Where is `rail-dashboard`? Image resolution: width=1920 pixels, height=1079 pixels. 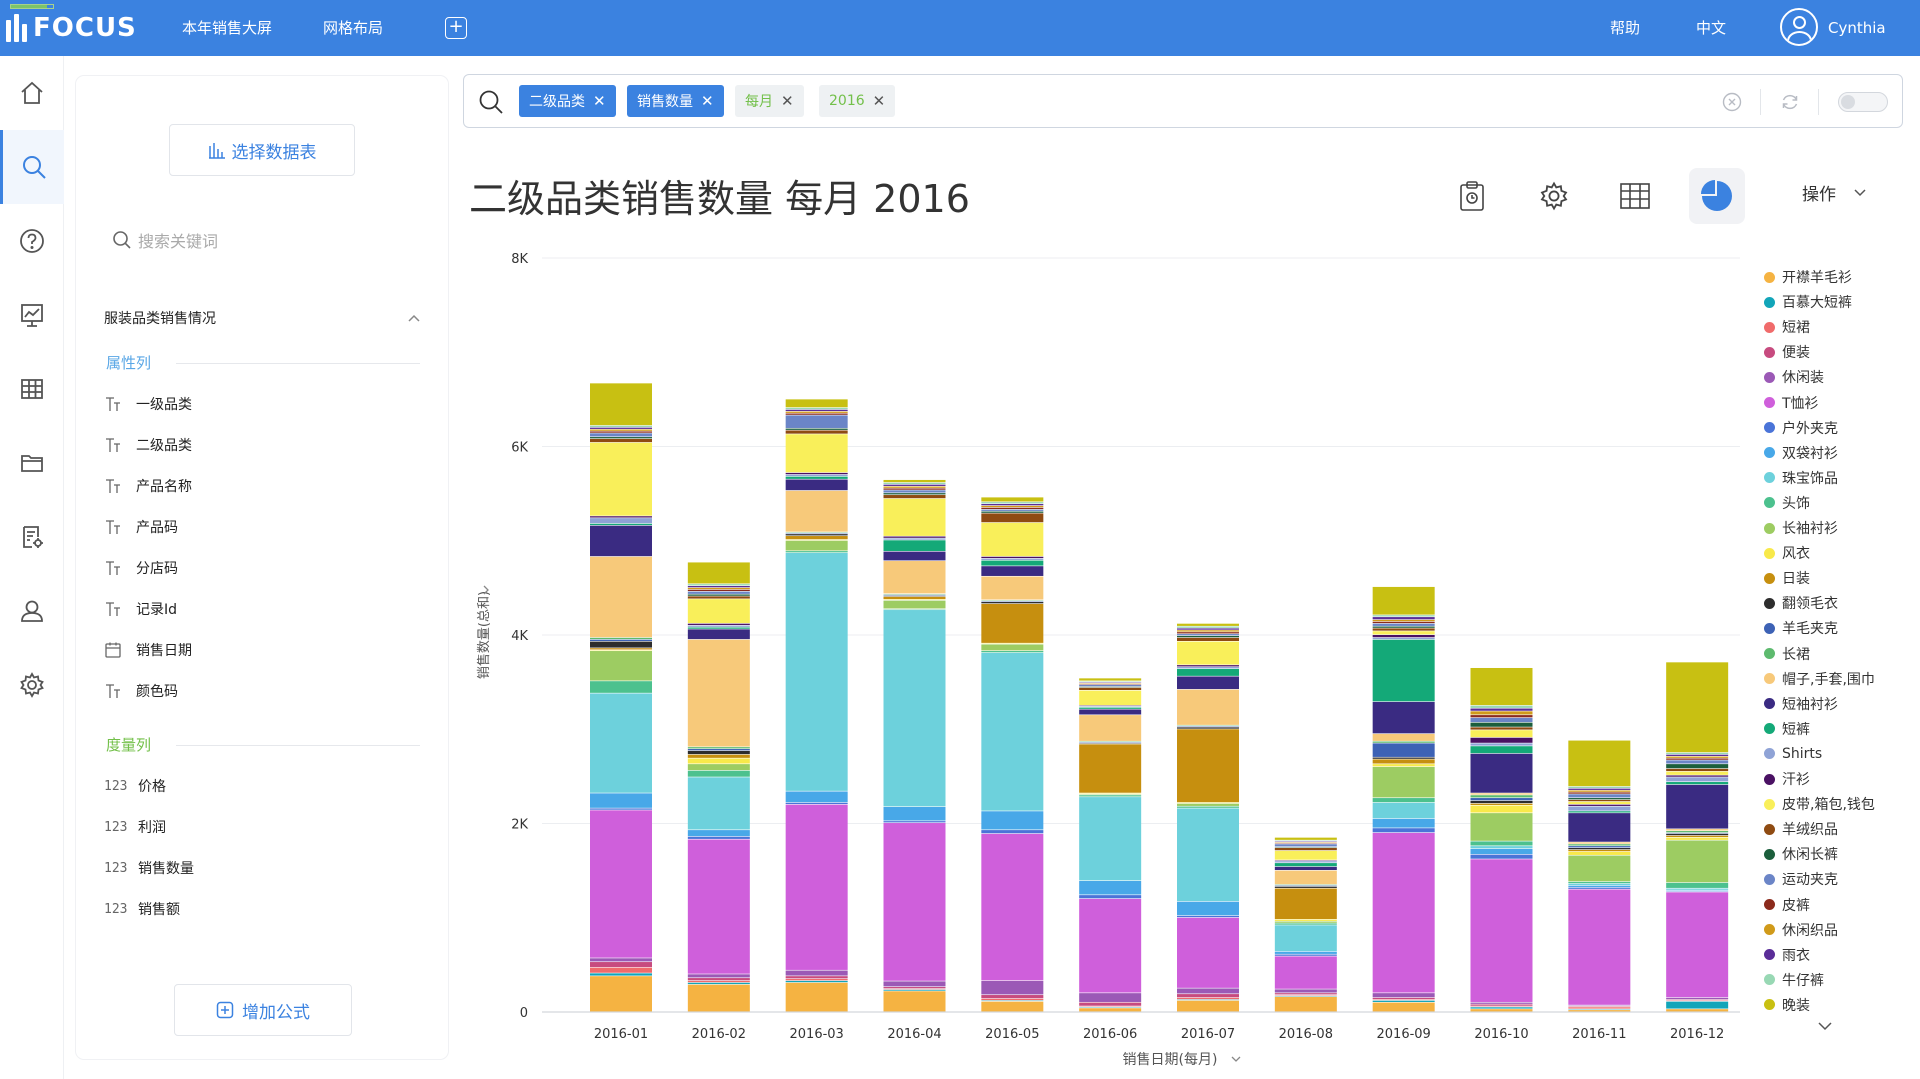
rail-dashboard is located at coordinates (32, 315).